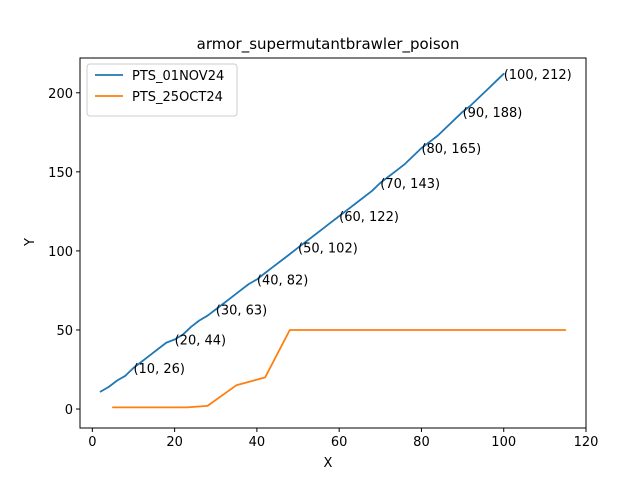  I want to click on x-tick-label: 120, so click(586, 442).